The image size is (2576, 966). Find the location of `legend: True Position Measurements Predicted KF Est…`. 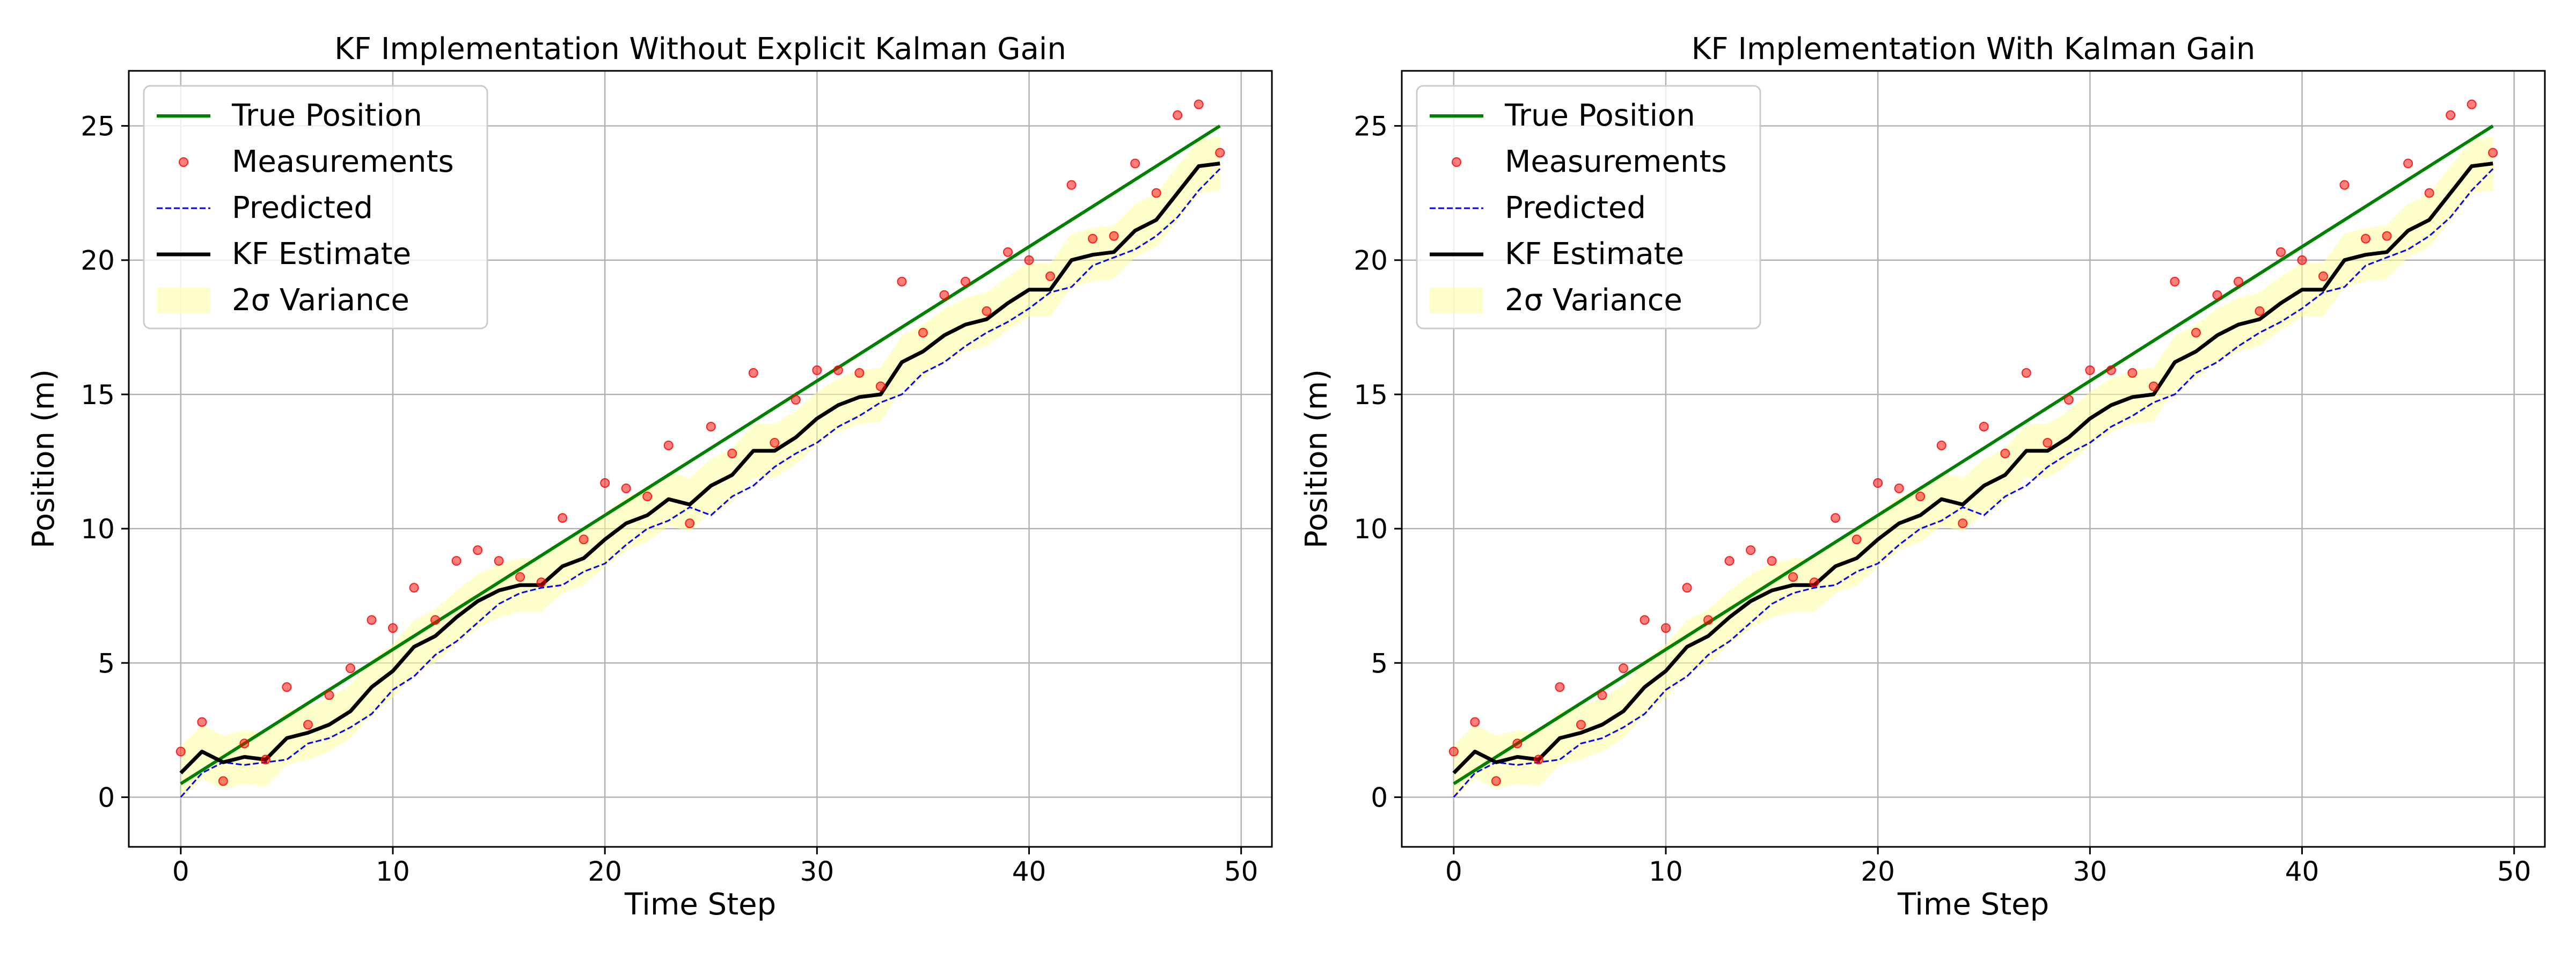

legend: True Position Measurements Predicted KF Est… is located at coordinates (1588, 207).